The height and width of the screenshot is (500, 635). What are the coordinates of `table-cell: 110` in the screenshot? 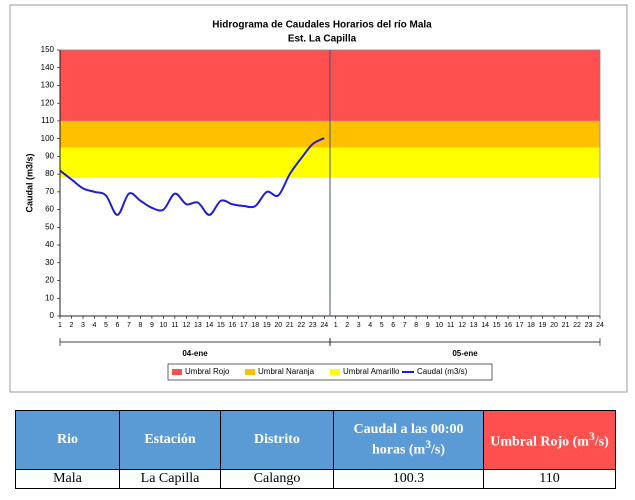 It's located at (549, 479).